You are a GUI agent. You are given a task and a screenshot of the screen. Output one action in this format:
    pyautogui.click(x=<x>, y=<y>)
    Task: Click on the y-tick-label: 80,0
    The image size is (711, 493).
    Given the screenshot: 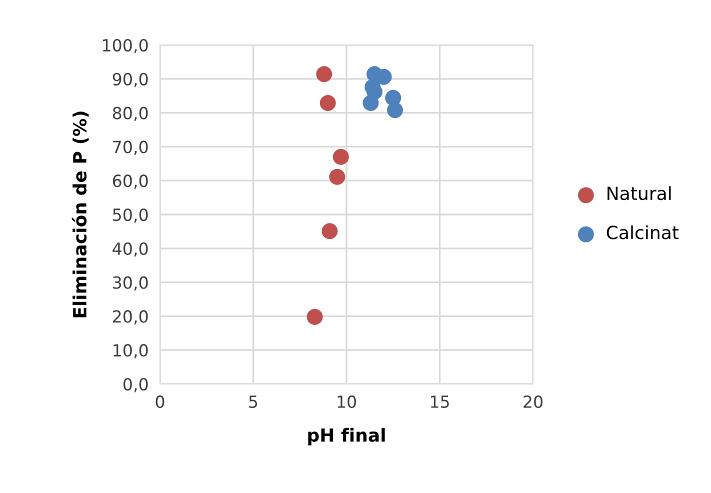 What is the action you would take?
    pyautogui.click(x=130, y=114)
    